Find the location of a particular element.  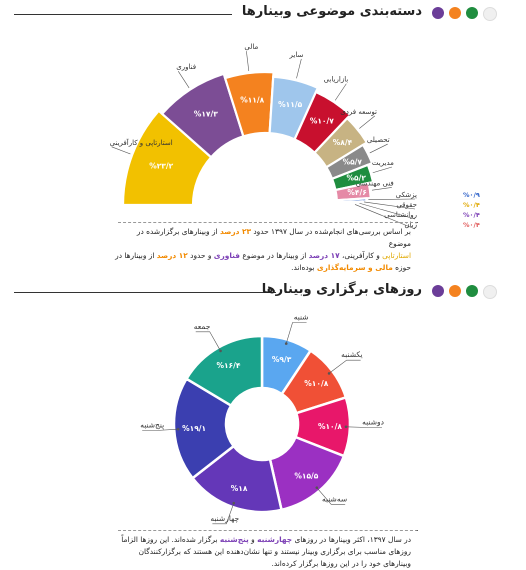

slice-category-label: جمعه is located at coordinates (202, 326).